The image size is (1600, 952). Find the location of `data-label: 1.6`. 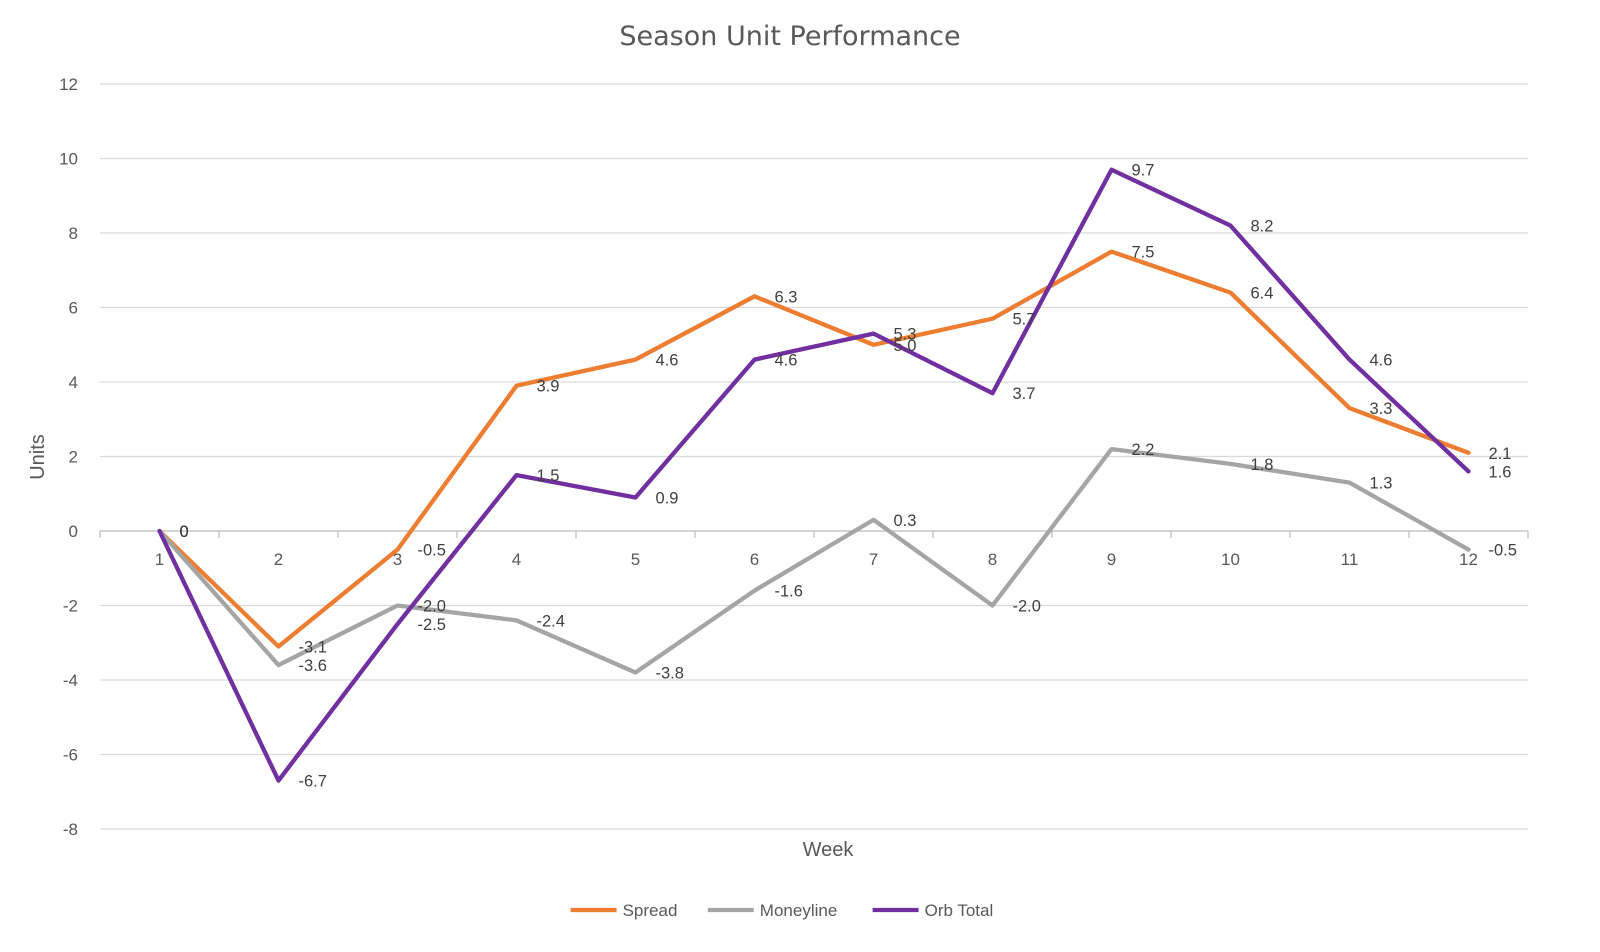

data-label: 1.6 is located at coordinates (1500, 472).